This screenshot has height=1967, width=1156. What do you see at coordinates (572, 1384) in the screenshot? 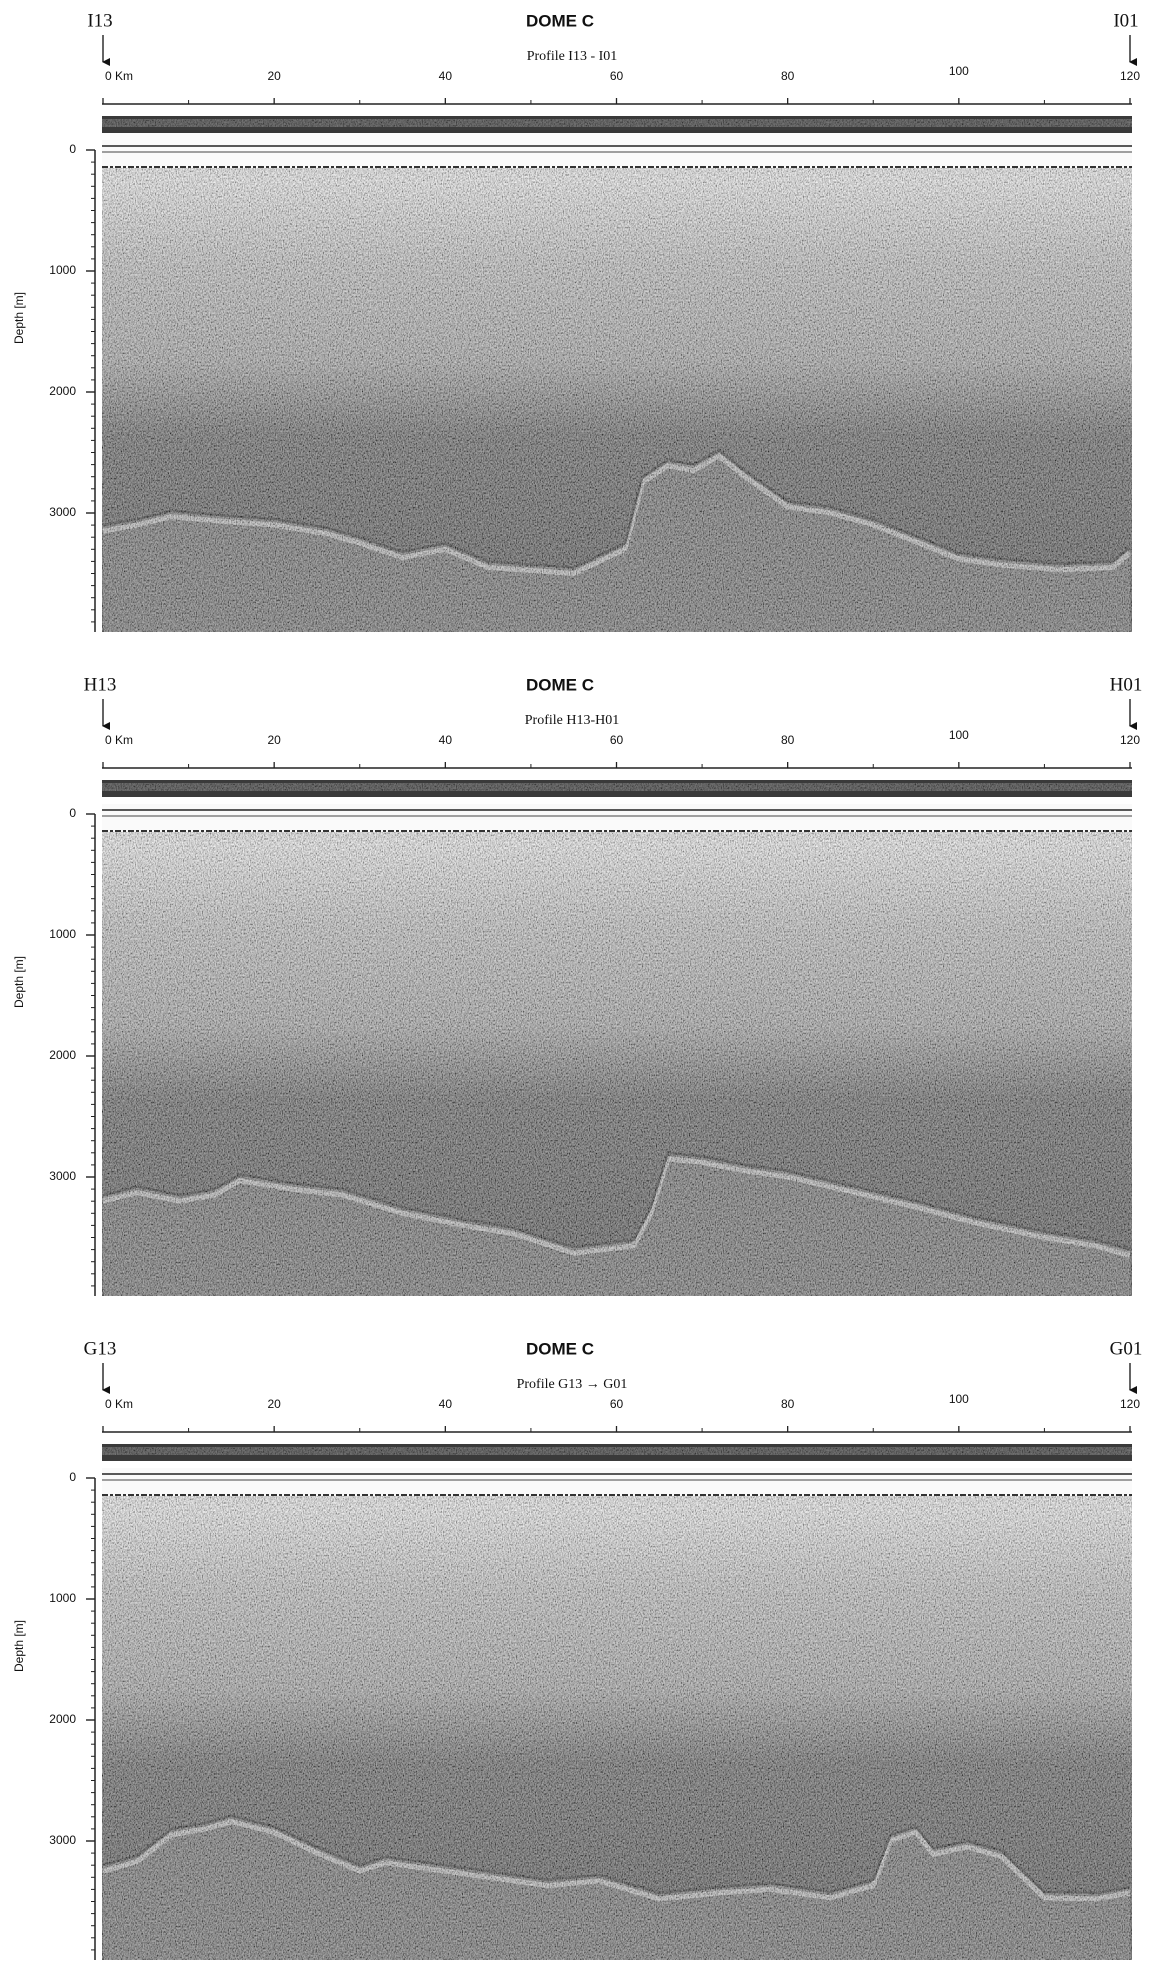
I see `profile-subtitle: Profile G13 → G01` at bounding box center [572, 1384].